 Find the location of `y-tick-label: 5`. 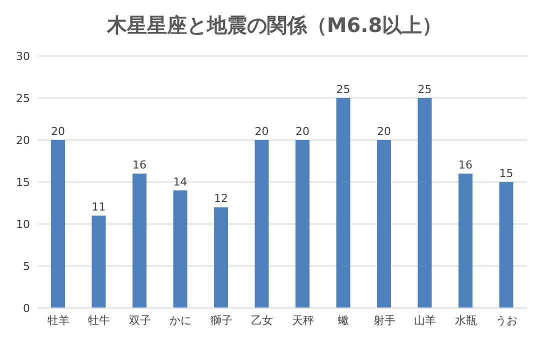

y-tick-label: 5 is located at coordinates (26, 266).